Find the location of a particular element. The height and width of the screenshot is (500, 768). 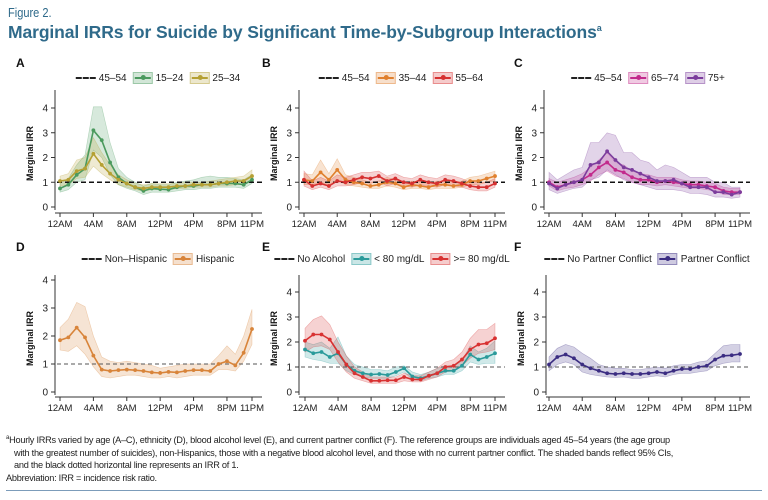

legend-label: Hispanic is located at coordinates (215, 259).